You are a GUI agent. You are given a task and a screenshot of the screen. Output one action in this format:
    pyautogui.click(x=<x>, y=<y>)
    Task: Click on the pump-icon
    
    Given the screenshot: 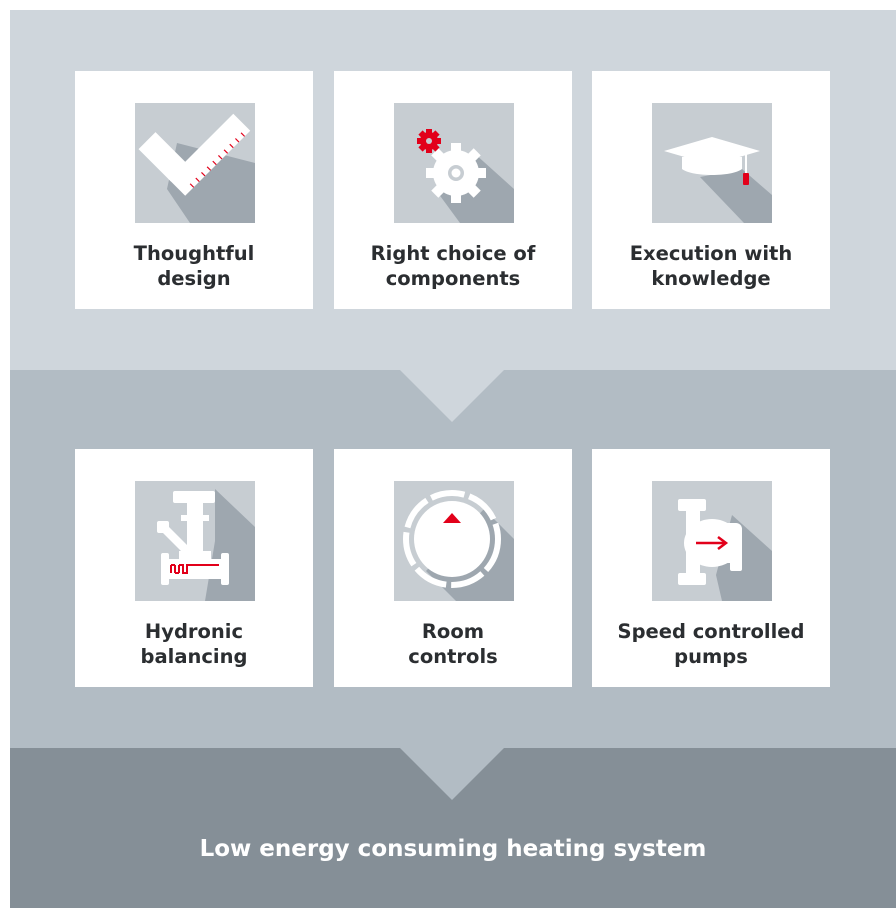 What is the action you would take?
    pyautogui.click(x=712, y=541)
    